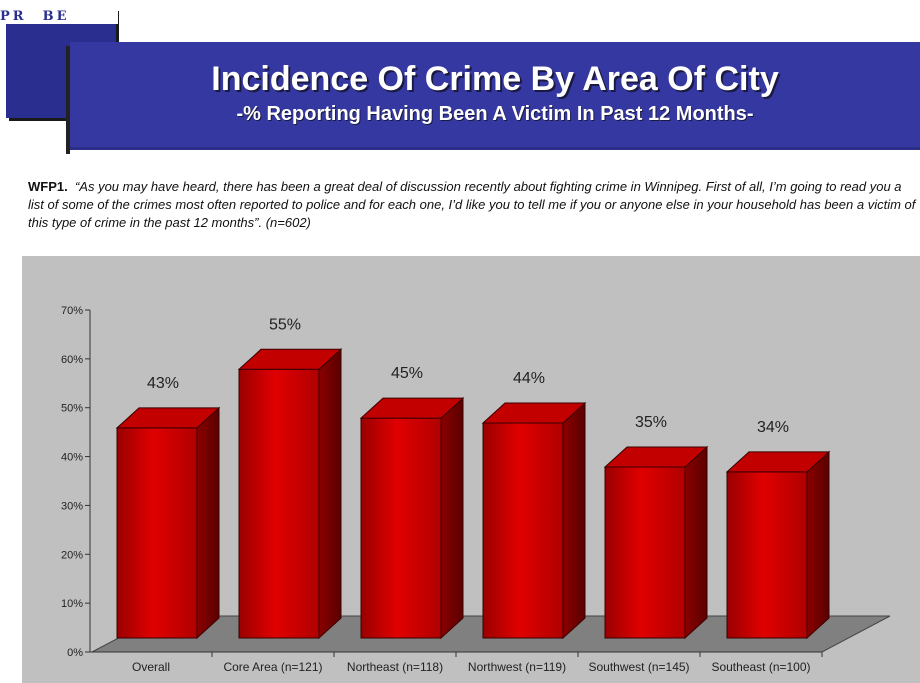 Image resolution: width=920 pixels, height=683 pixels. Describe the element at coordinates (495, 79) in the screenshot. I see `page-title: Incidence Of Crime By Area Of City` at that location.